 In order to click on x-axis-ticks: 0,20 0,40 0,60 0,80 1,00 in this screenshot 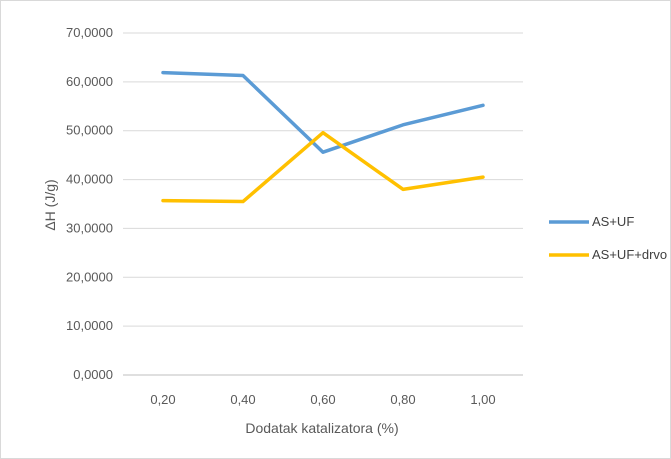, I will do `click(322, 399)`.